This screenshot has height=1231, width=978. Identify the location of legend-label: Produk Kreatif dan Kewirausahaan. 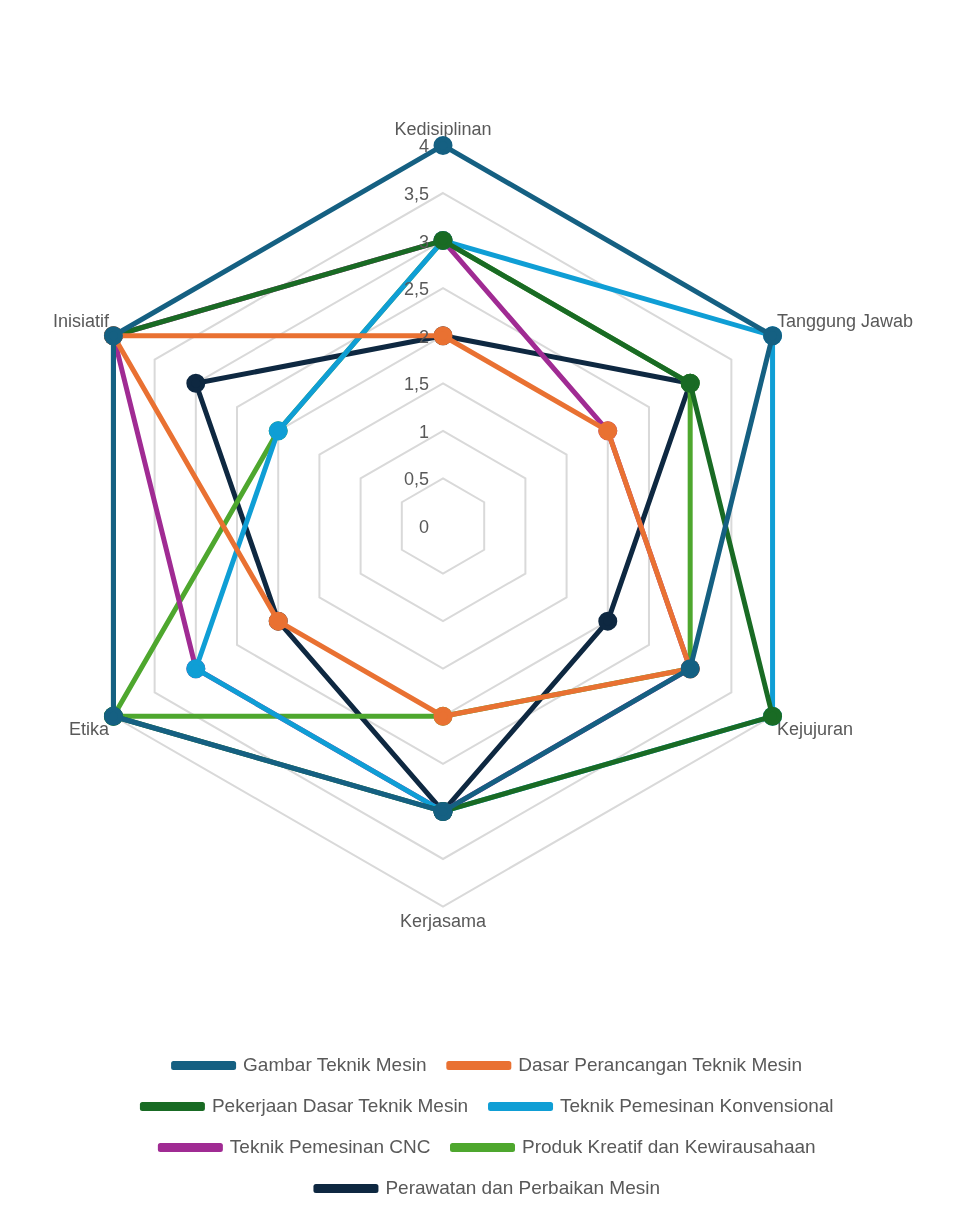
(669, 1146).